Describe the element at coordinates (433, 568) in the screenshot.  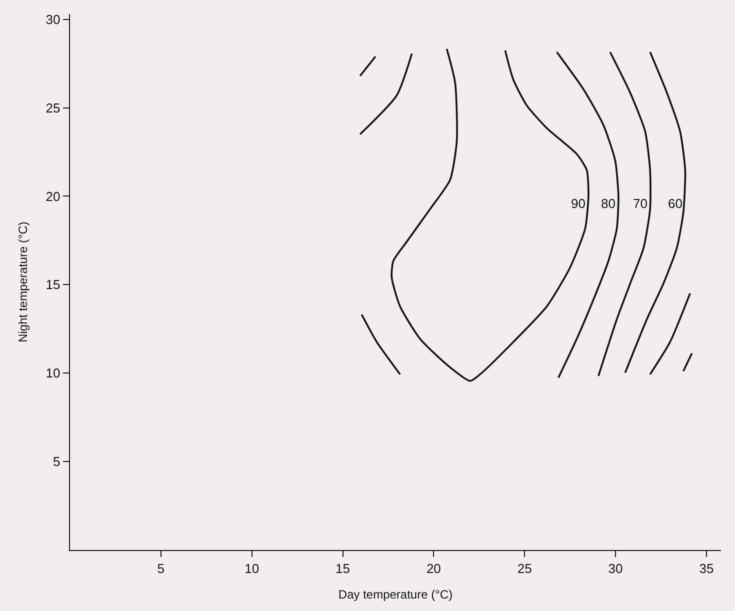
I see `x-tick-label: 20` at that location.